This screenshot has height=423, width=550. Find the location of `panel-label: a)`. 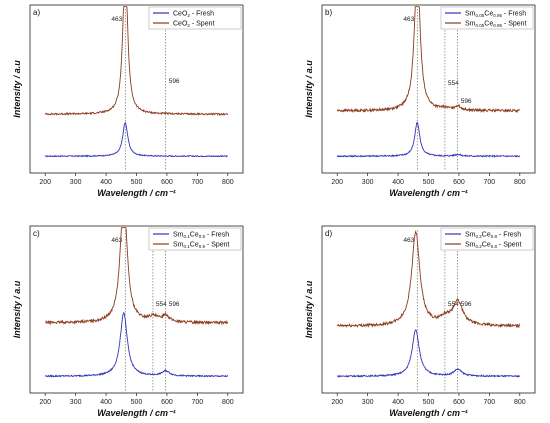

panel-label: a) is located at coordinates (36, 12).